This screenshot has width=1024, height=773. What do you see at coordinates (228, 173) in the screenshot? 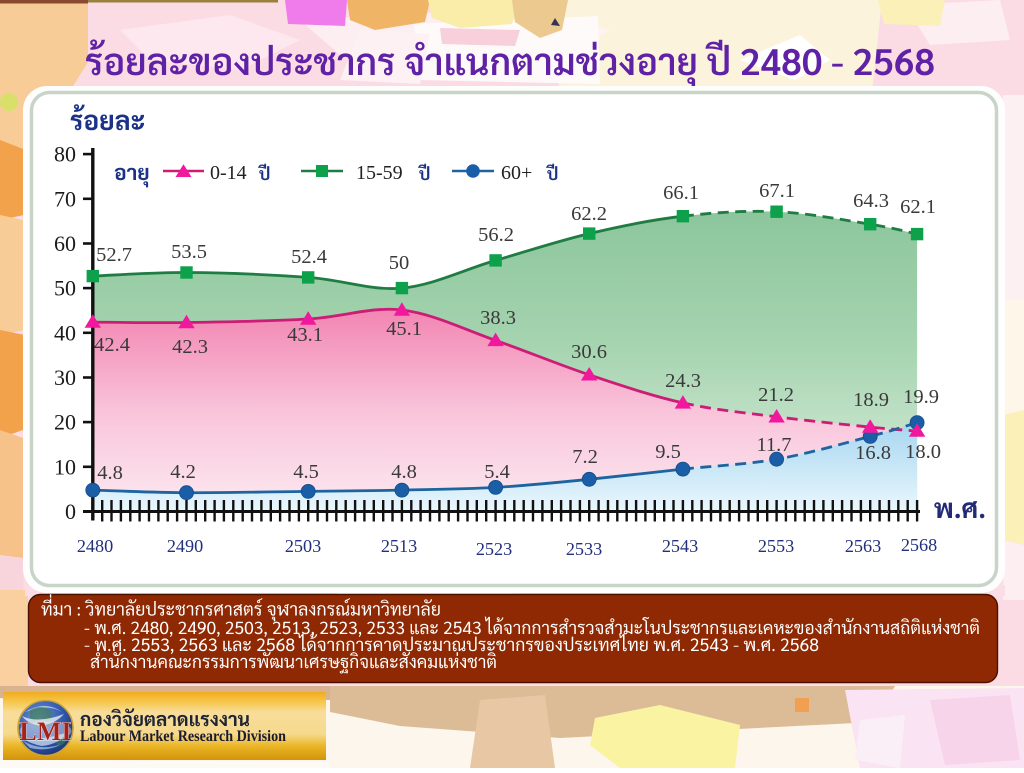
I see `svg-text: 0-14` at bounding box center [228, 173].